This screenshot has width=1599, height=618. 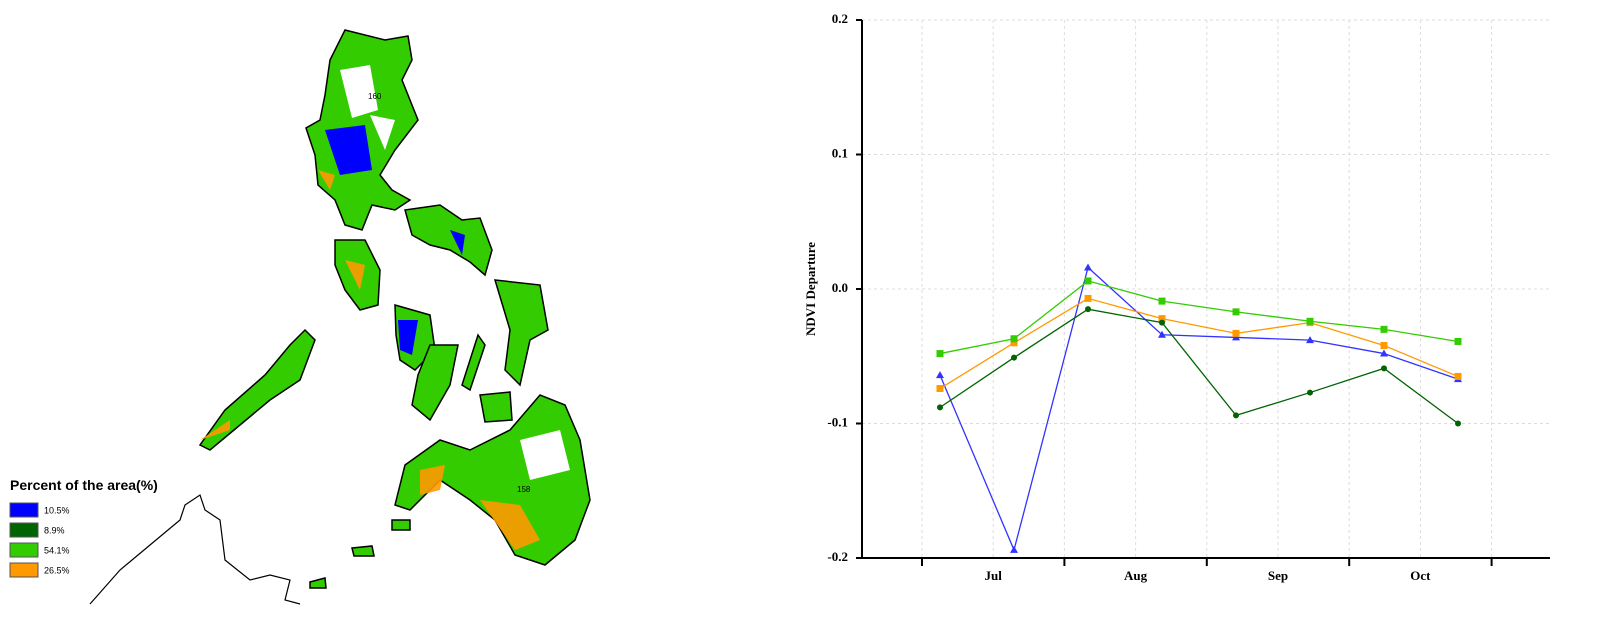 I want to click on x-tick-label: Oct, so click(x=1420, y=575).